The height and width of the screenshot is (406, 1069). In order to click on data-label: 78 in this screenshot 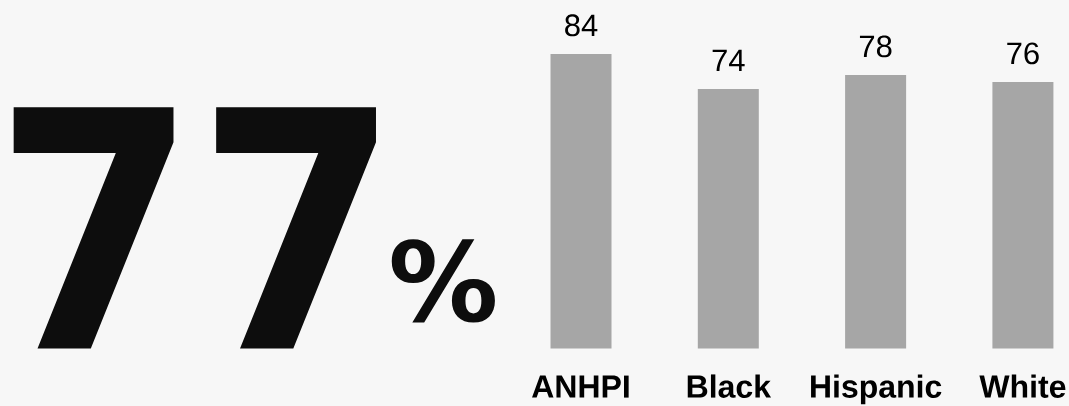, I will do `click(875, 46)`.